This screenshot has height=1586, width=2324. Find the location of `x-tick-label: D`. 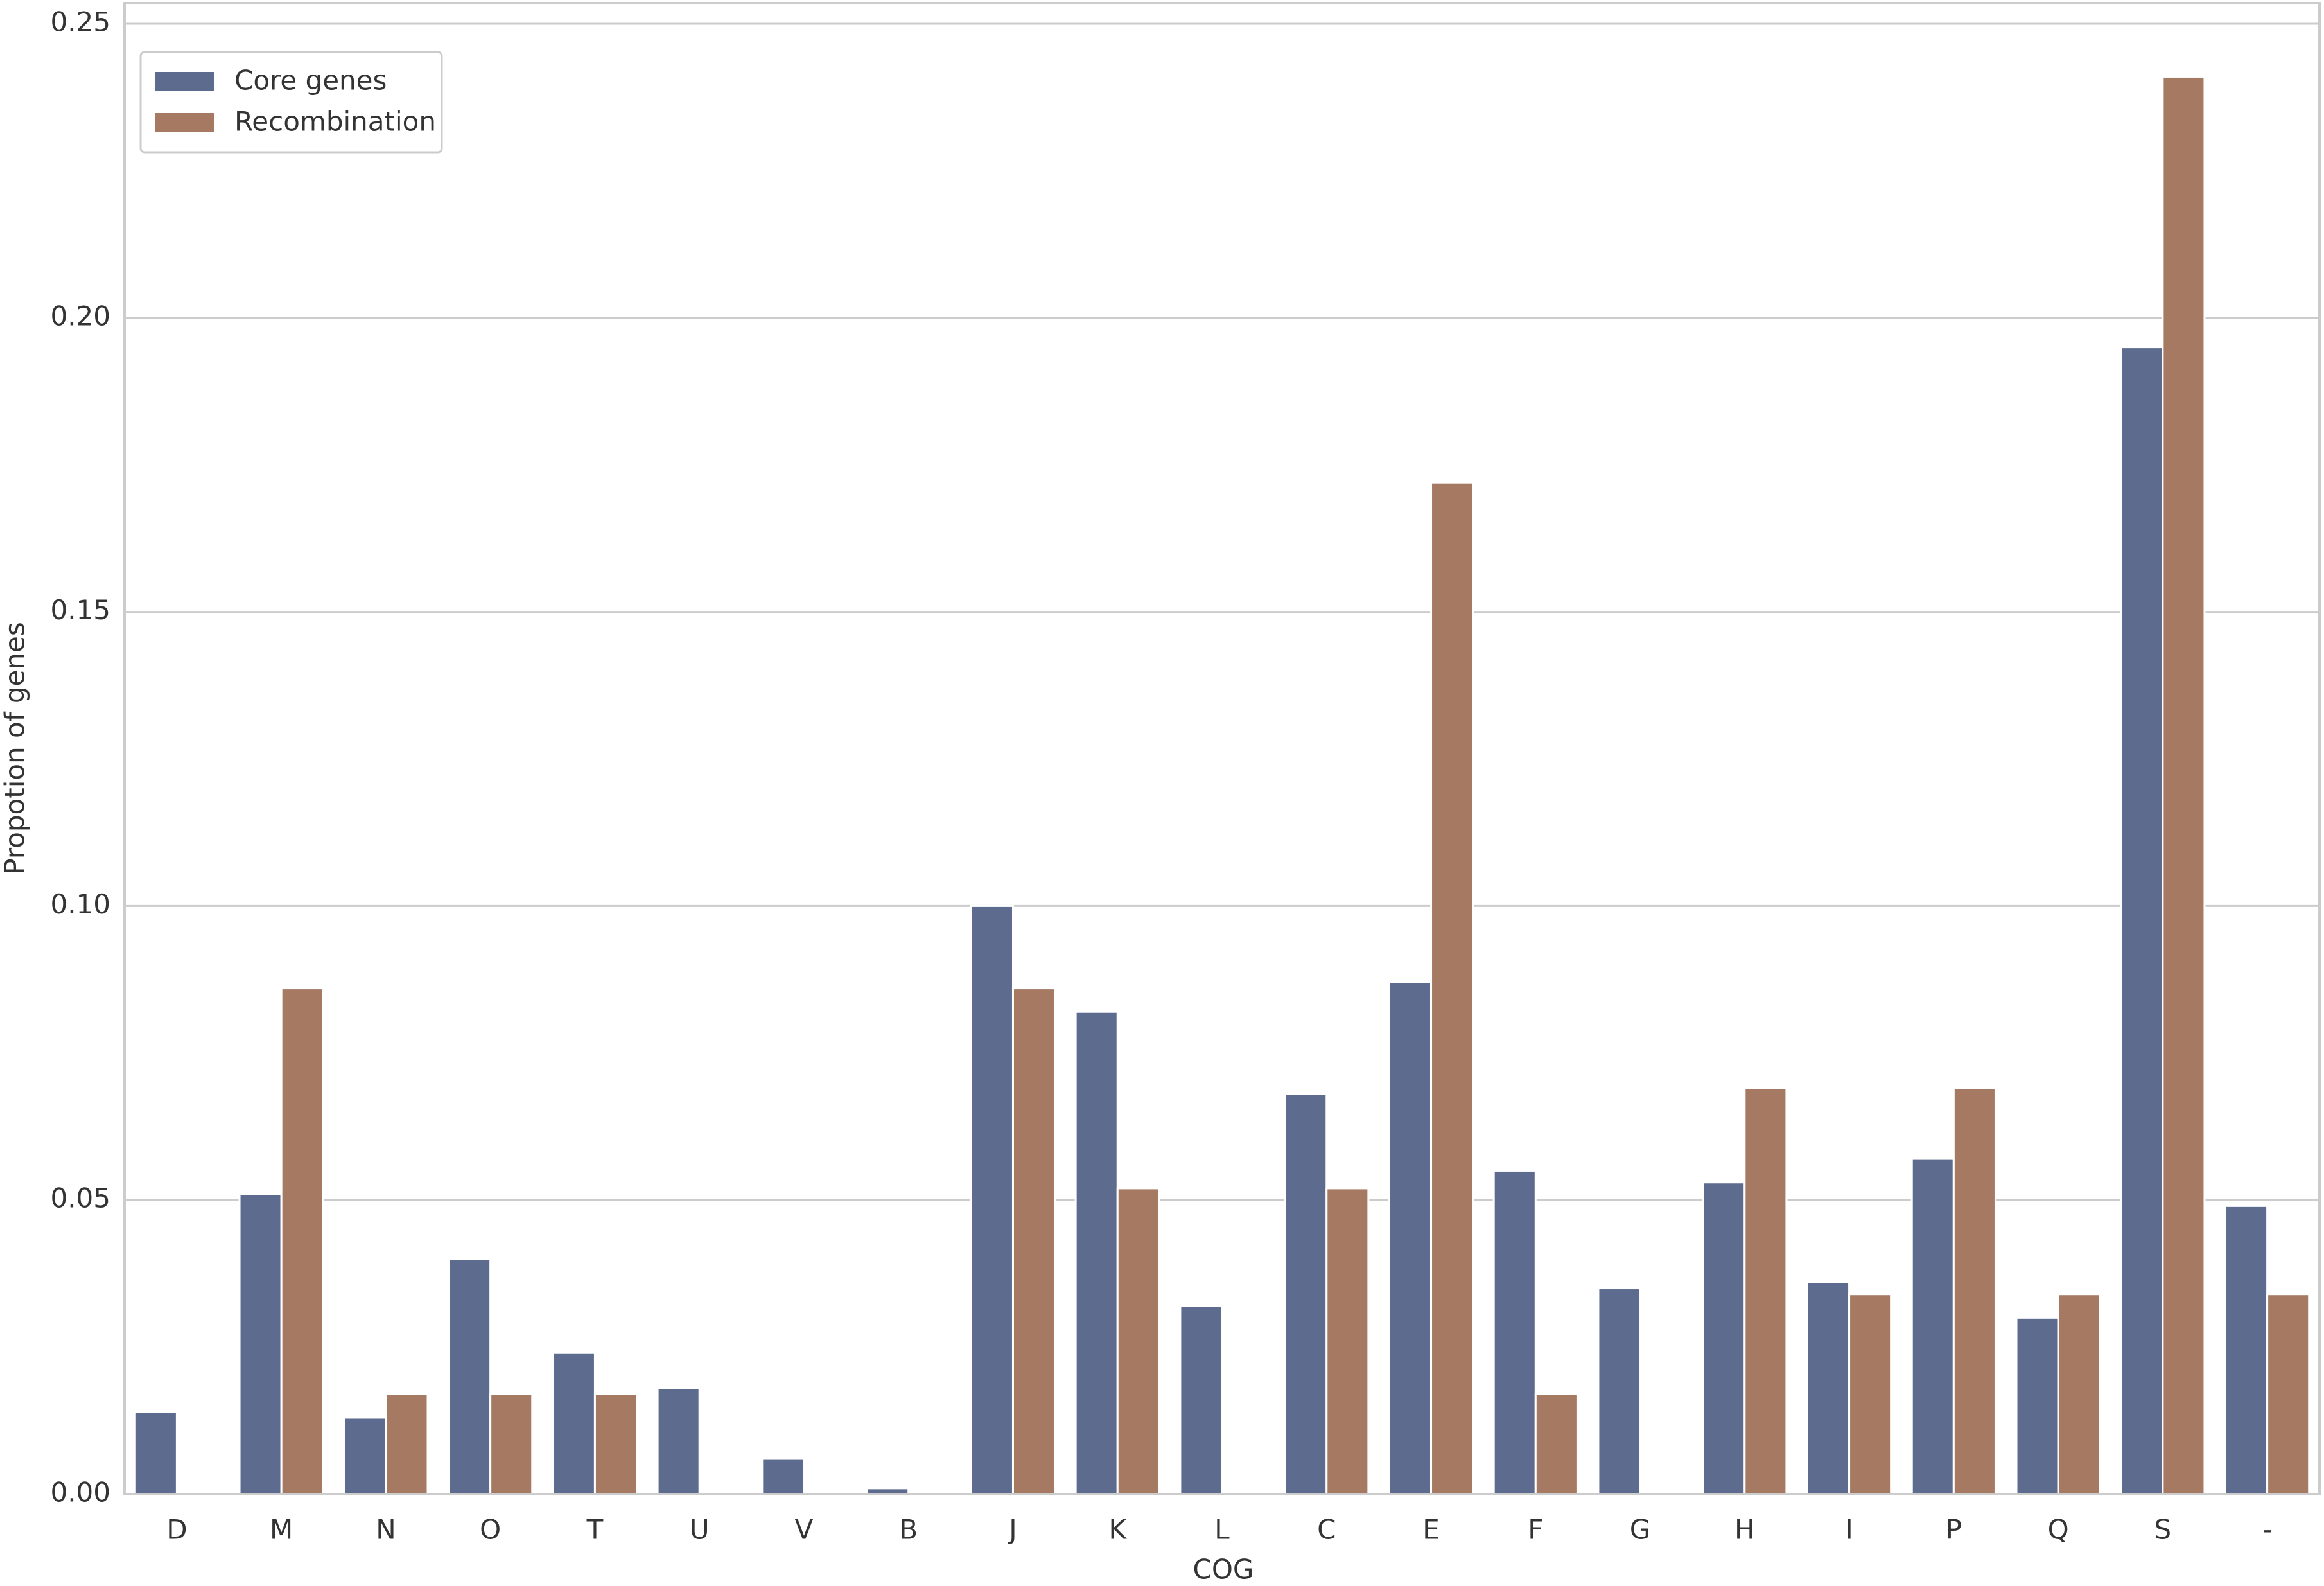

x-tick-label: D is located at coordinates (176, 1530).